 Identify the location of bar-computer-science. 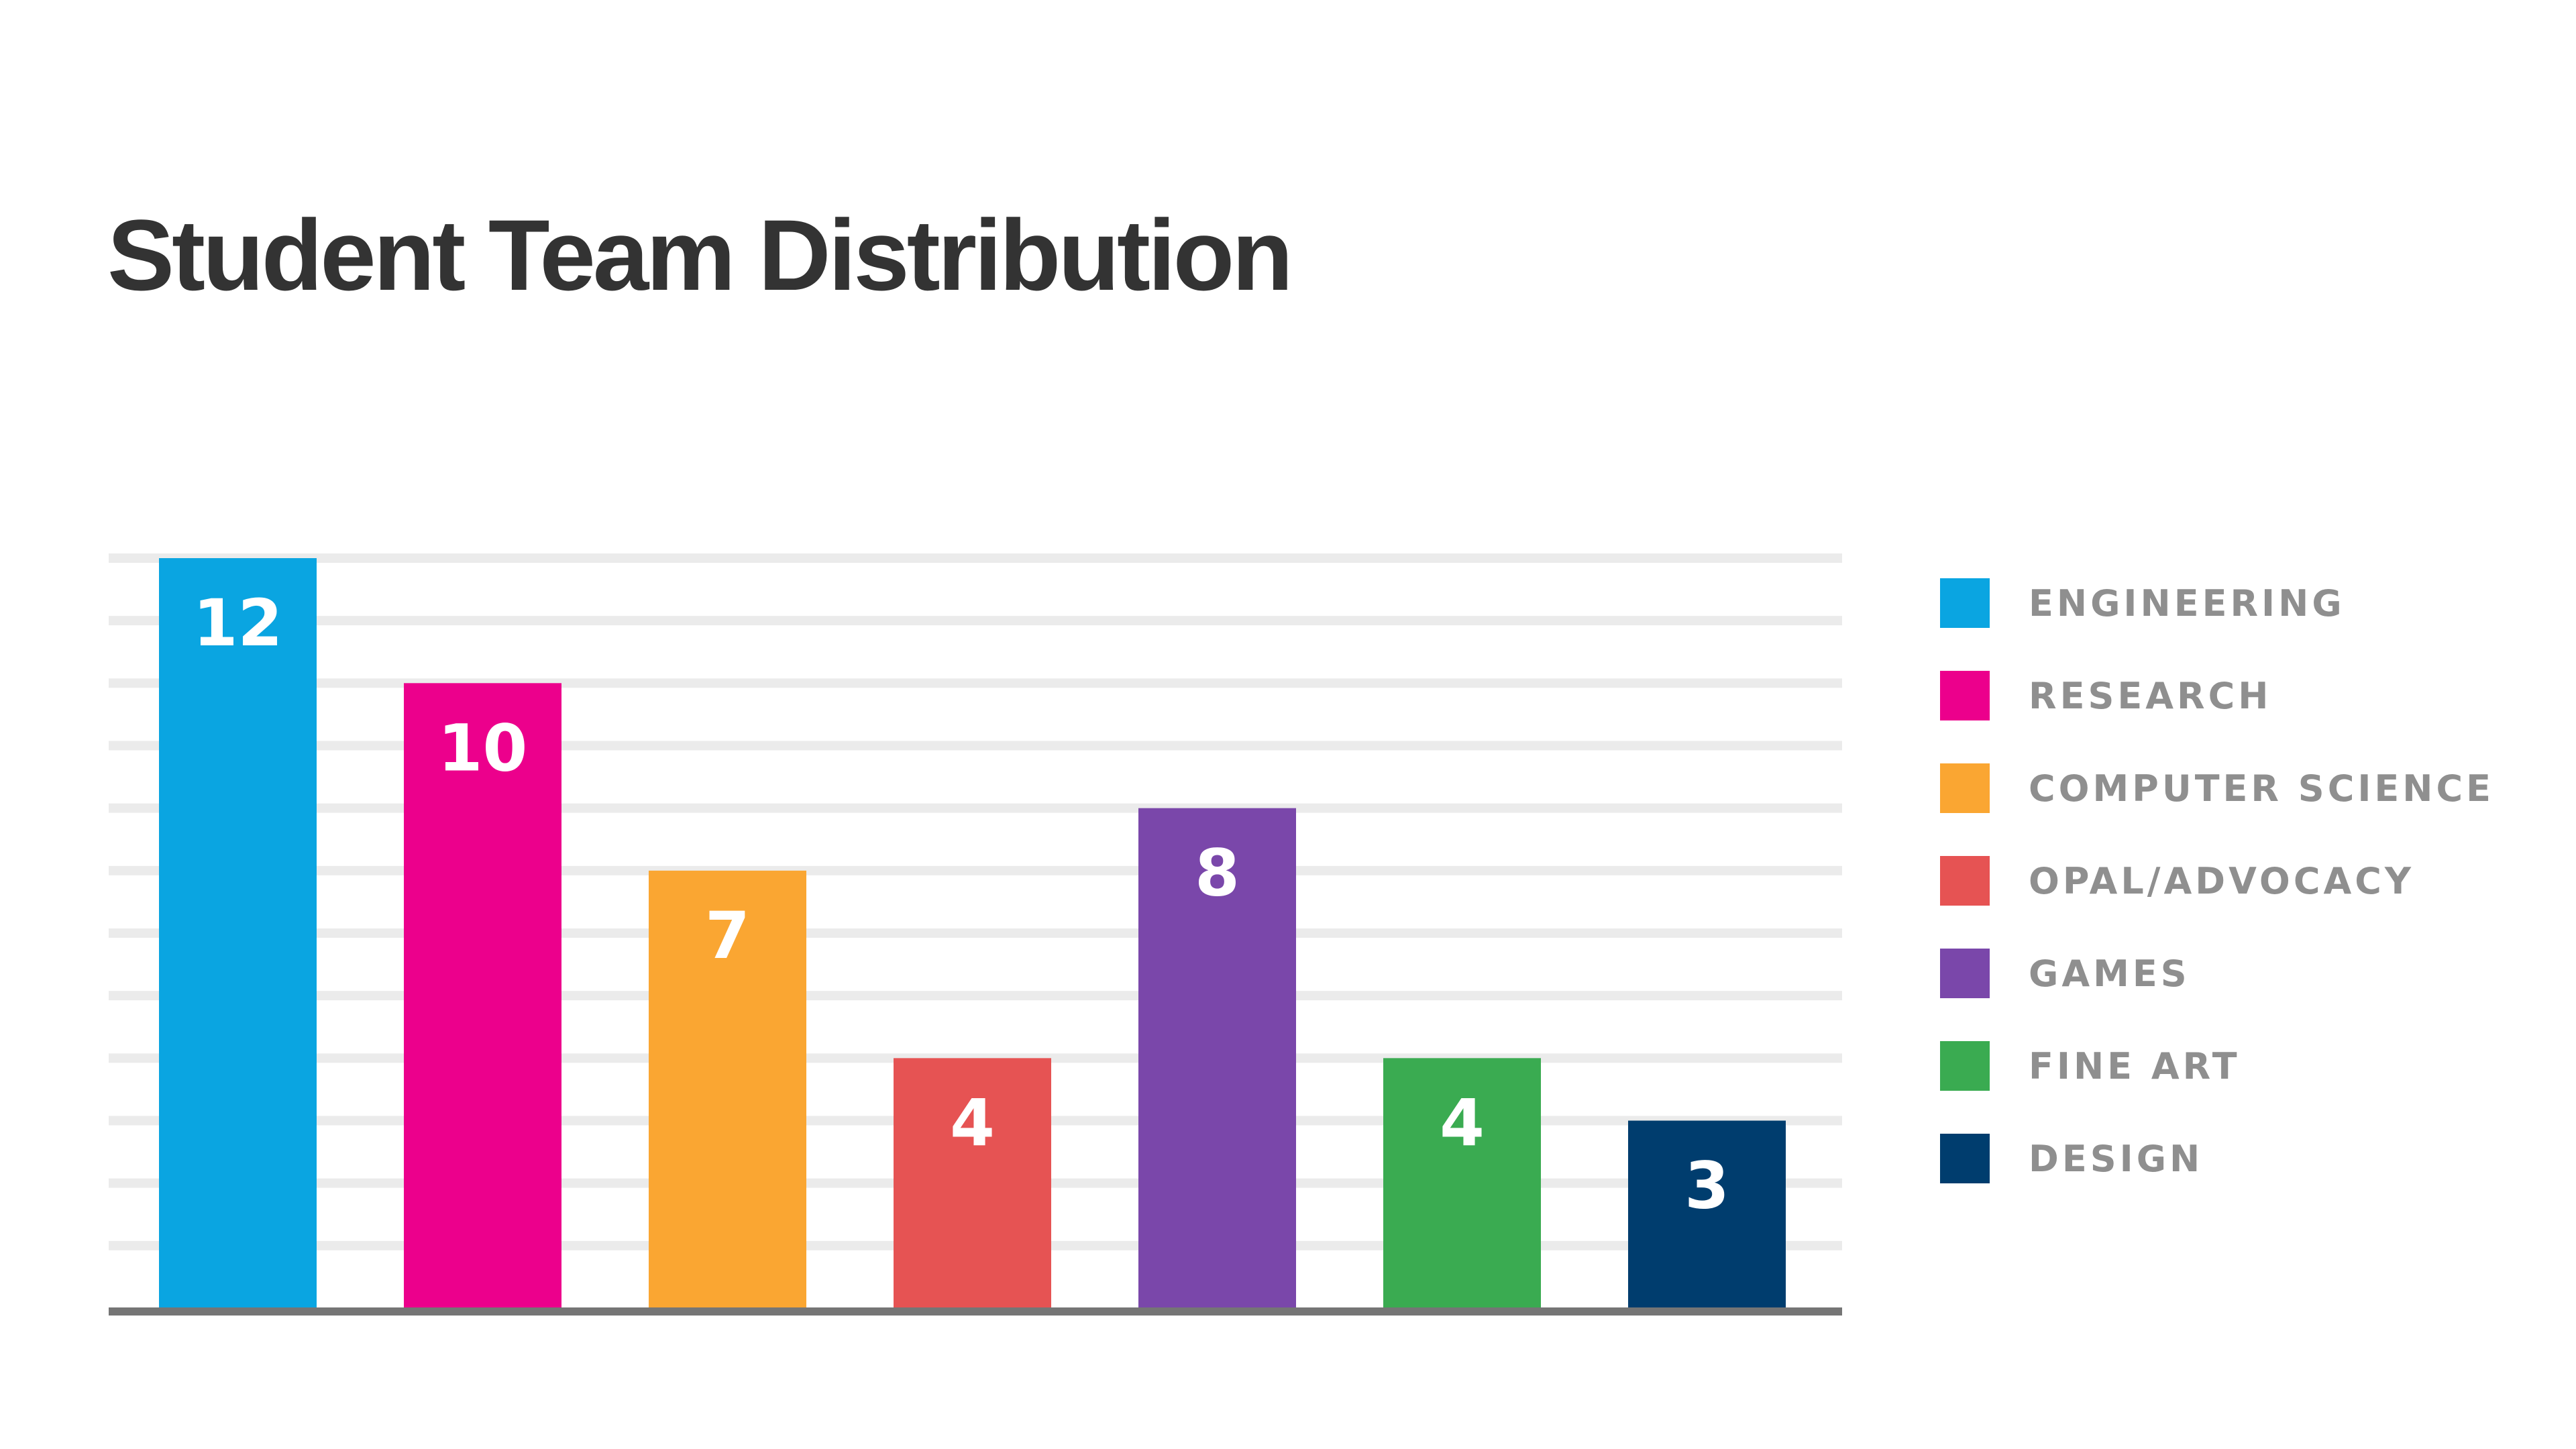
(727, 1089).